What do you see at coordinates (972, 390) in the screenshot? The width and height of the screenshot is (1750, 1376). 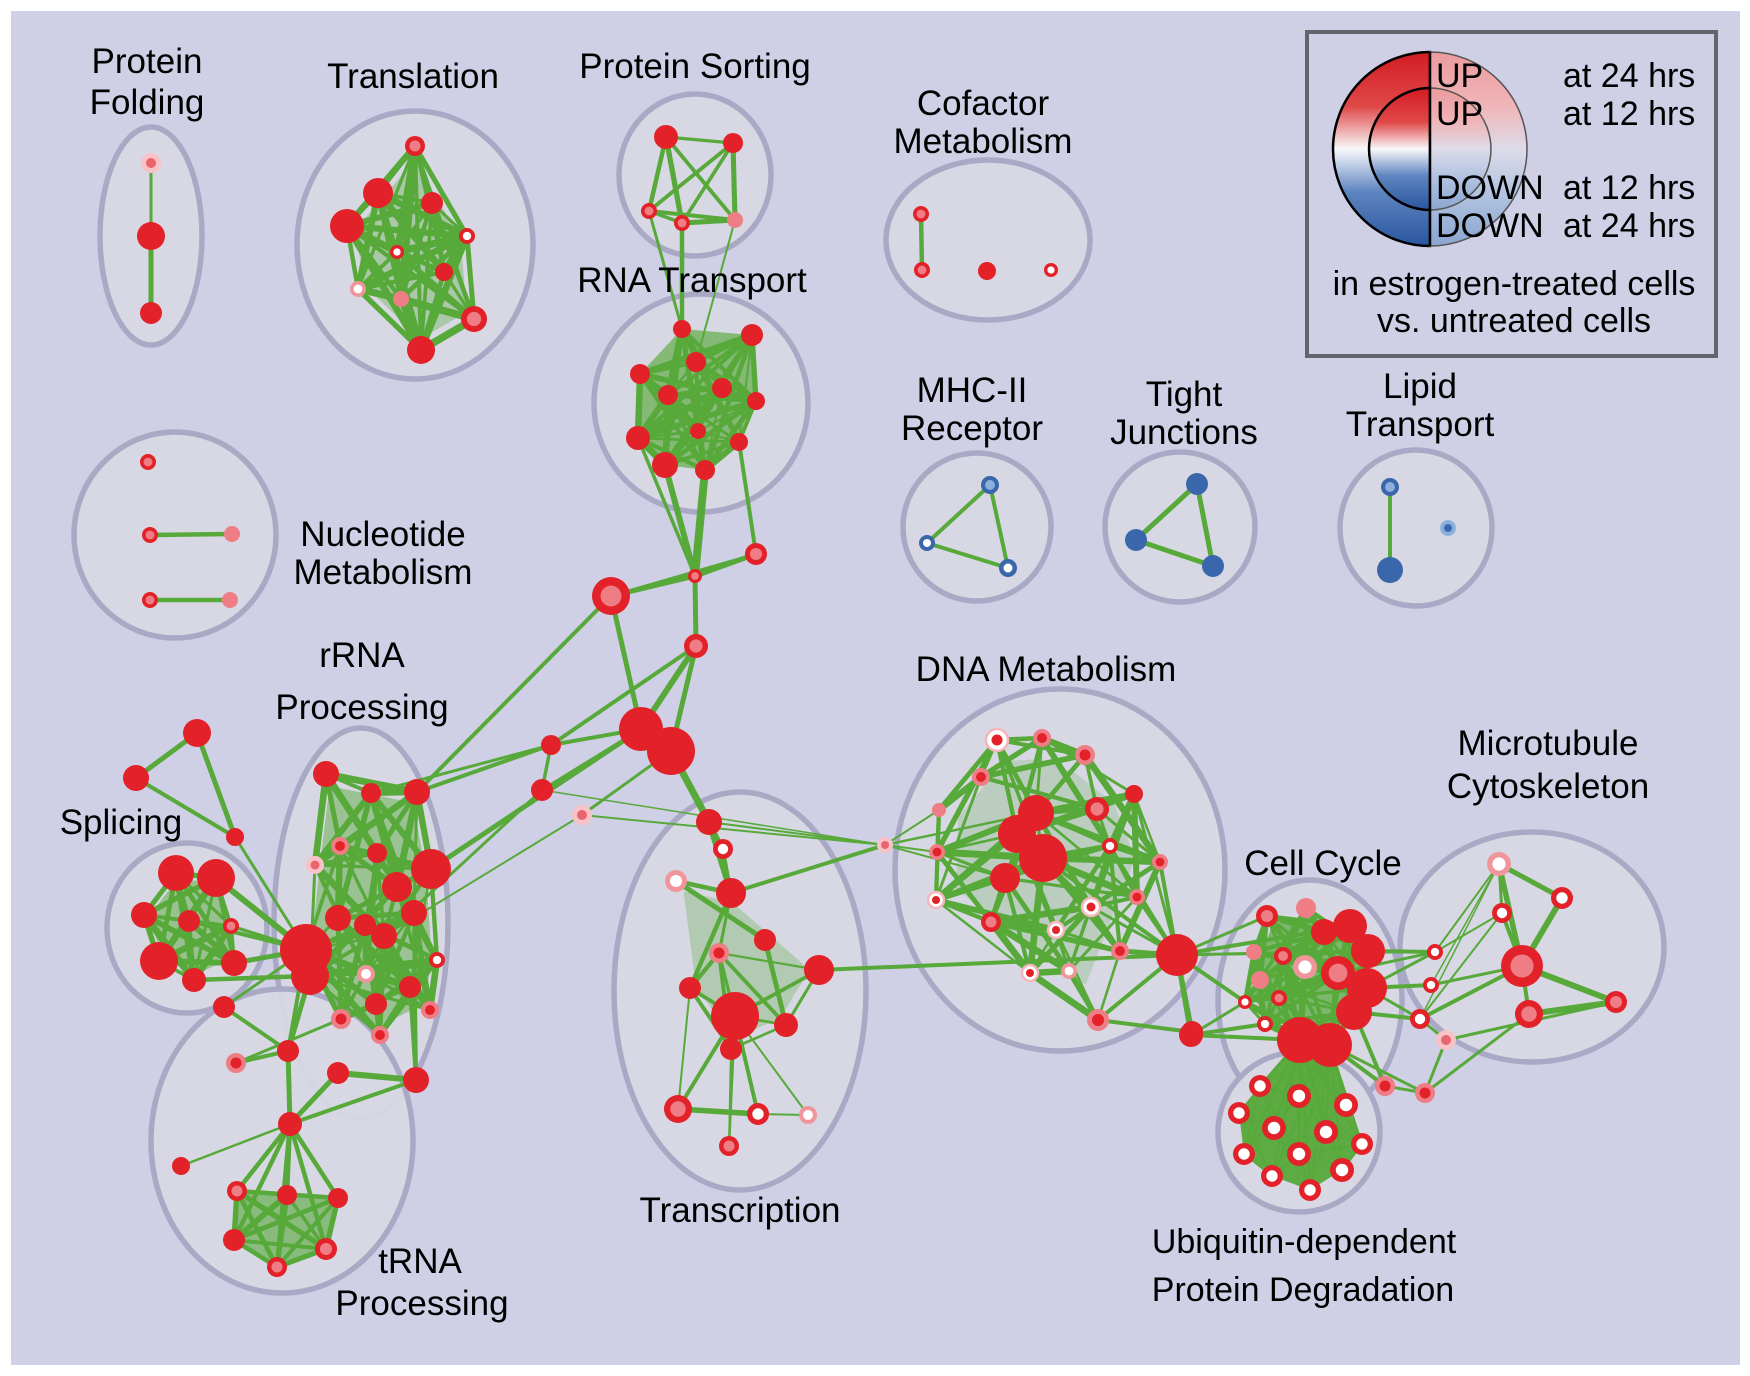 I see `svg-text: MHC-II` at bounding box center [972, 390].